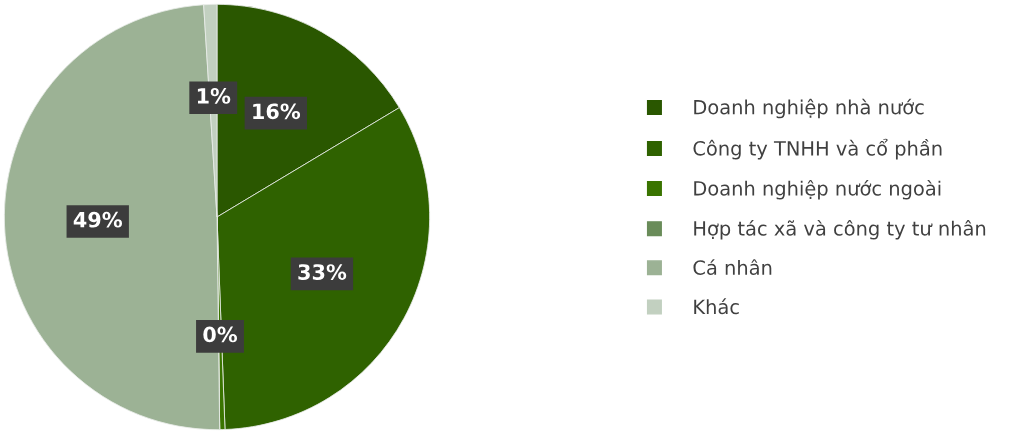  I want to click on legend-label: Doanh nghiệp nước ngoài, so click(817, 189).